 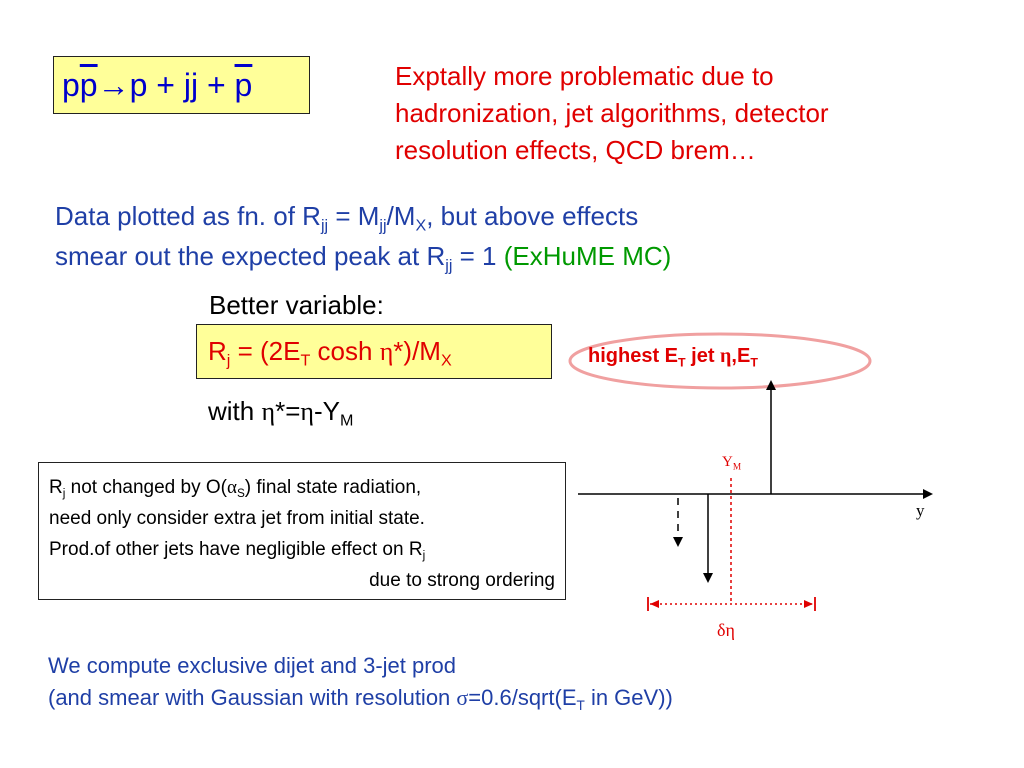 I want to click on text-run: = (2E, so click(x=265, y=351).